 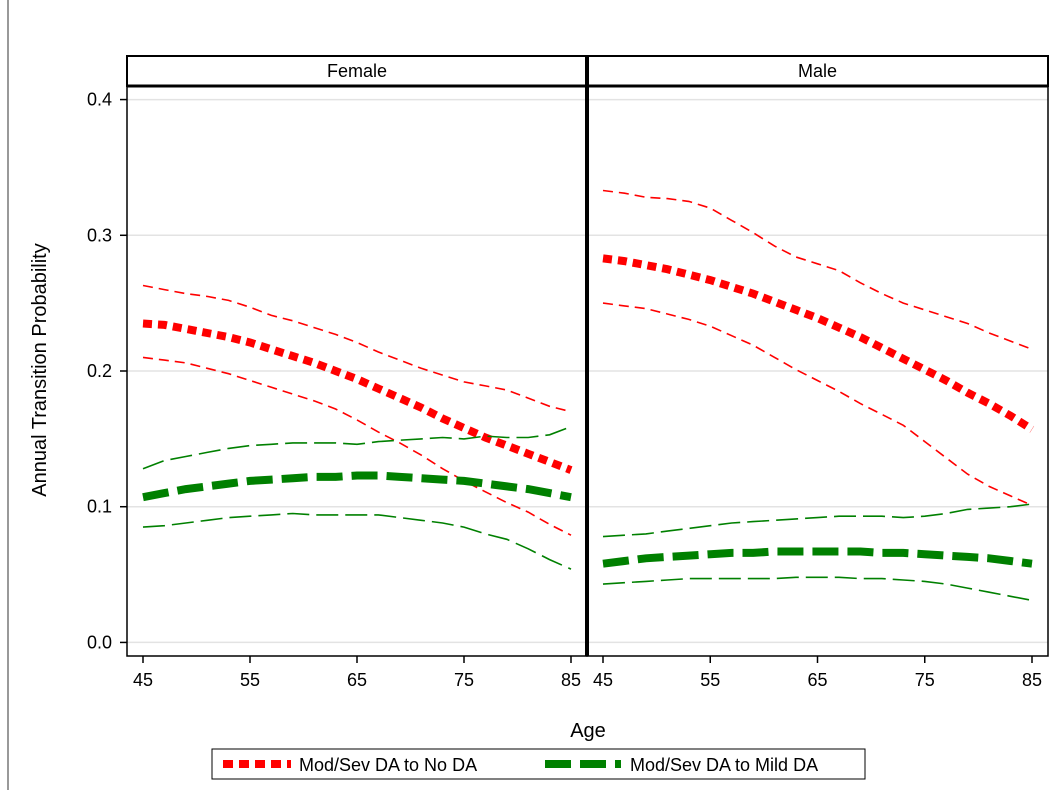 What do you see at coordinates (99, 642) in the screenshot?
I see `y-tick-label: 0.0` at bounding box center [99, 642].